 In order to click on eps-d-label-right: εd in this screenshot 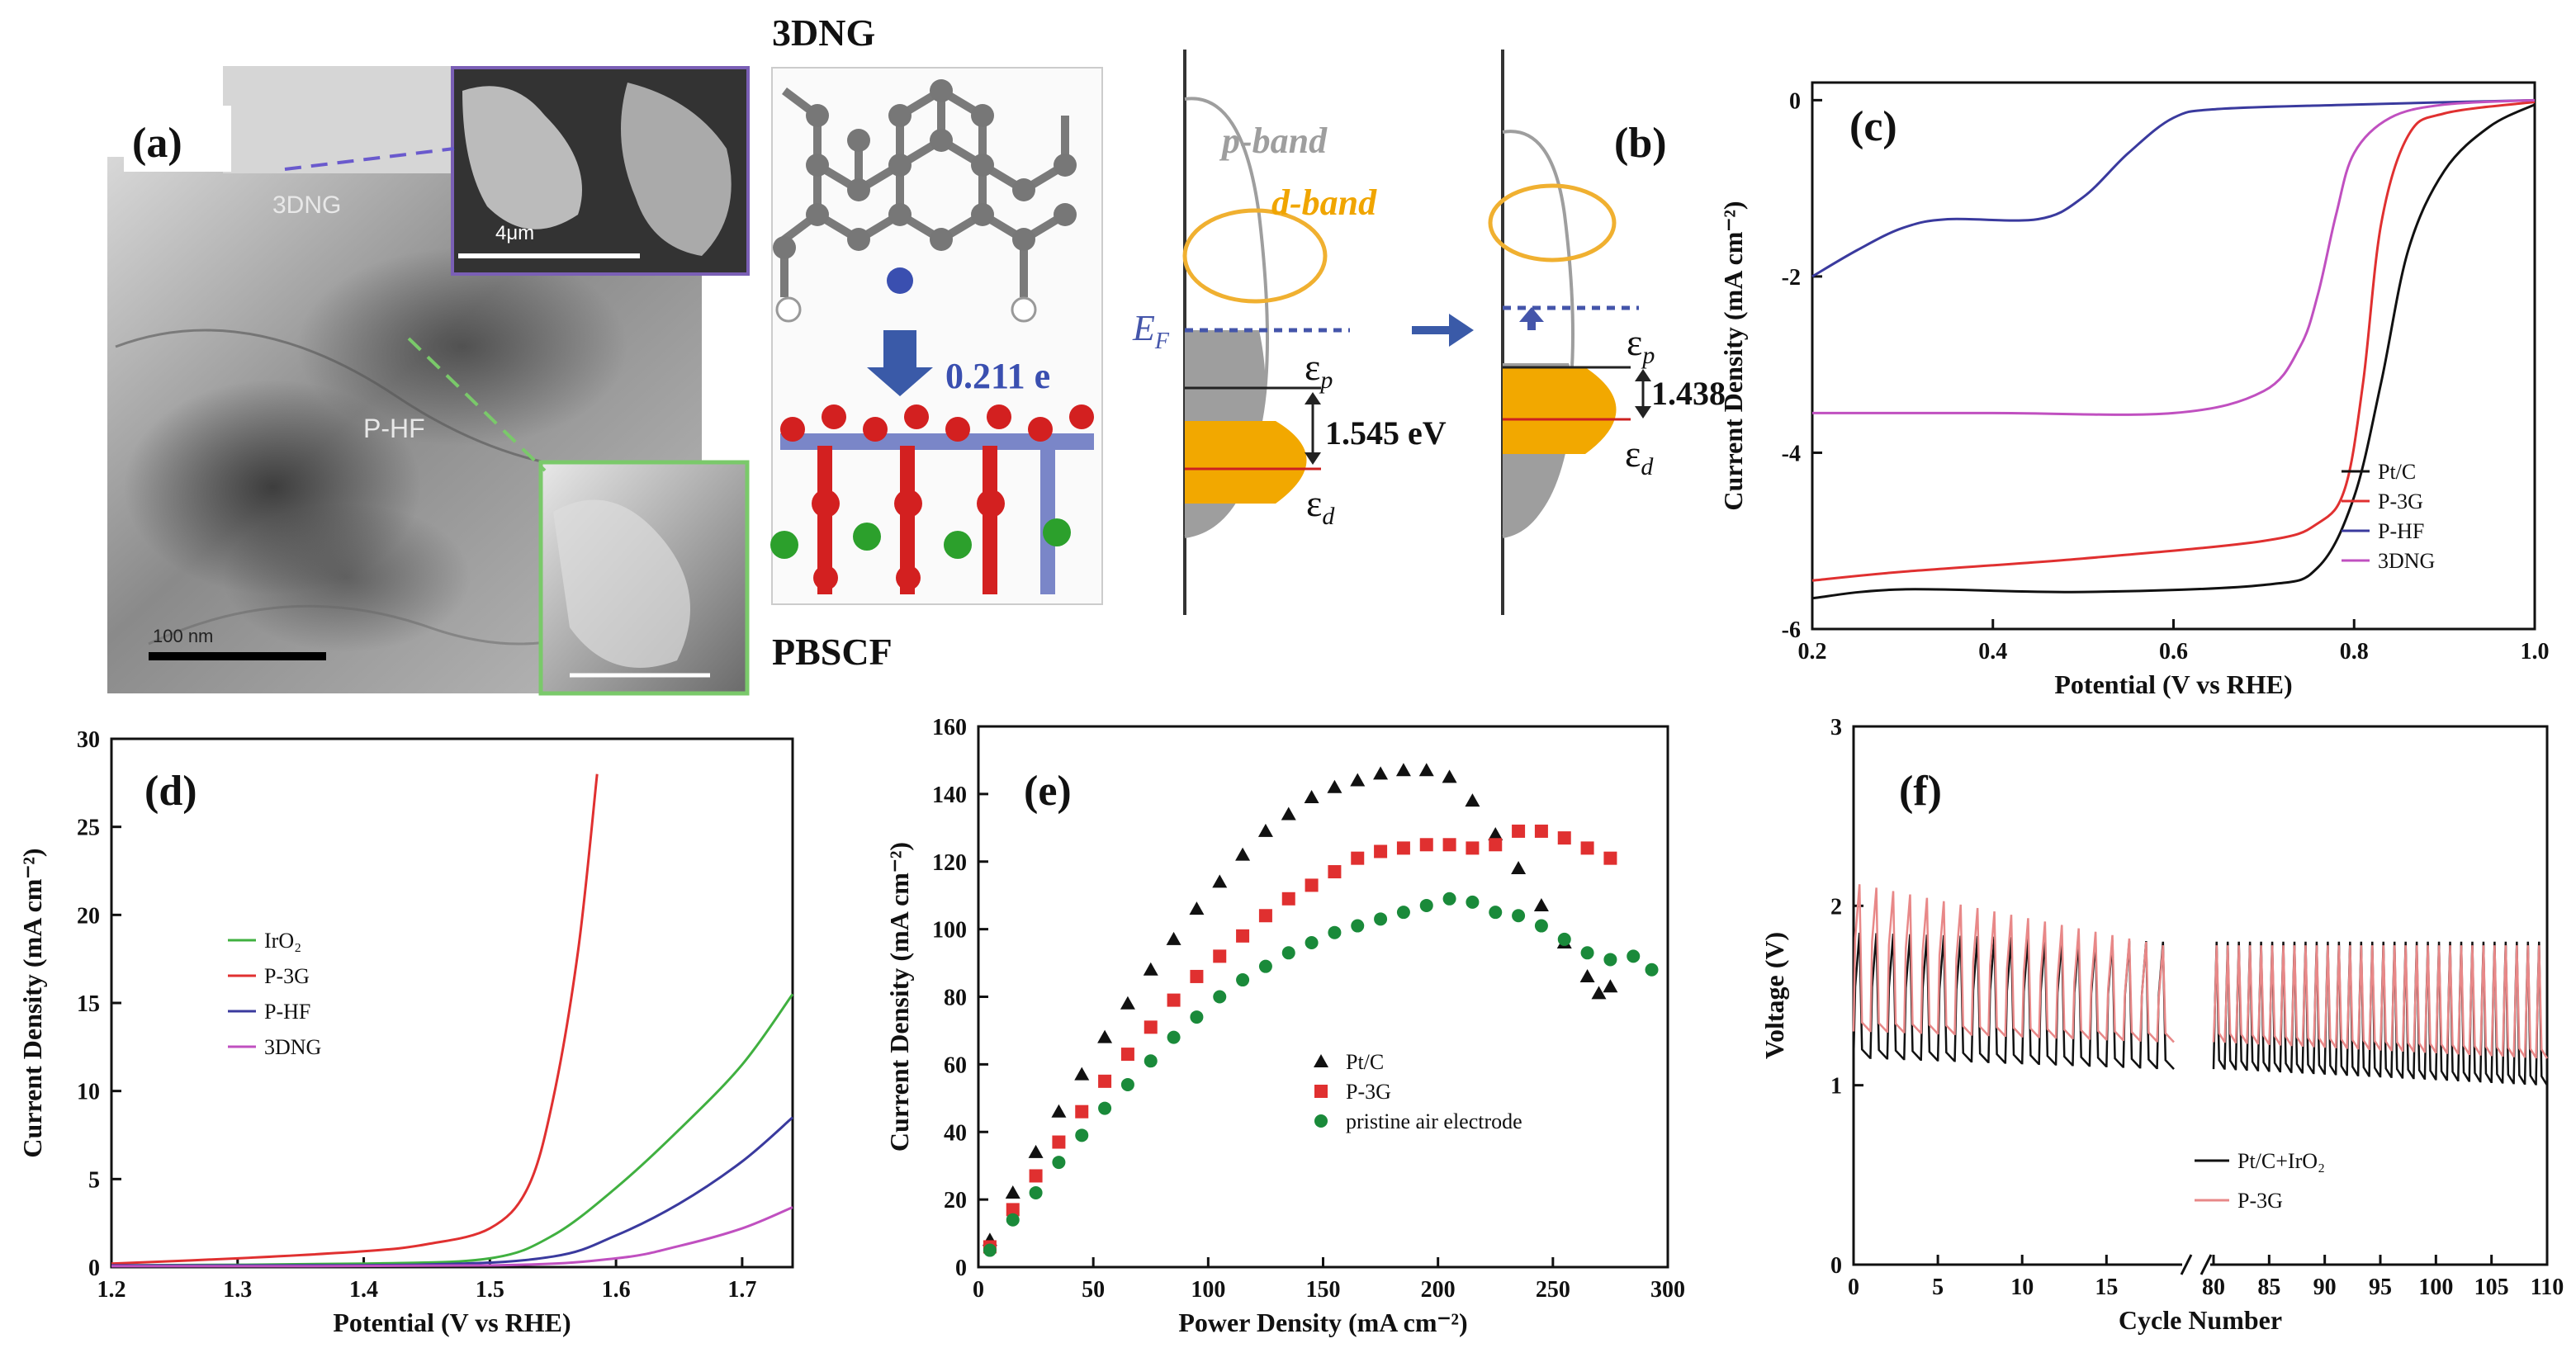, I will do `click(1639, 456)`.